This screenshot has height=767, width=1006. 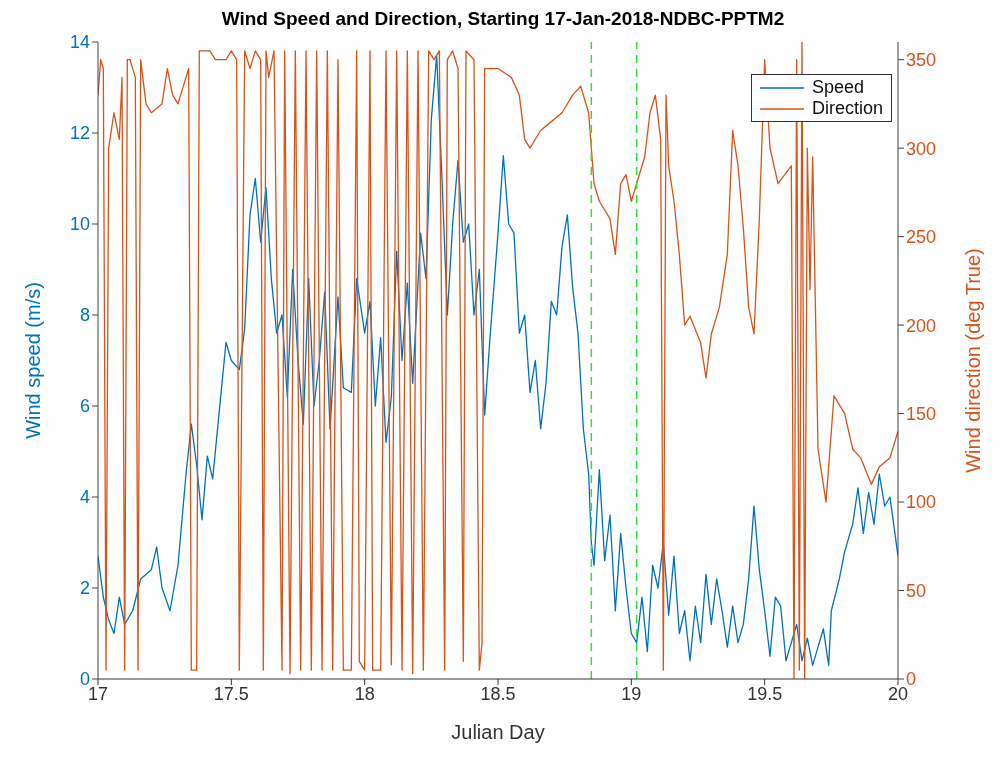 I want to click on x-tick-label: 19, so click(x=631, y=693).